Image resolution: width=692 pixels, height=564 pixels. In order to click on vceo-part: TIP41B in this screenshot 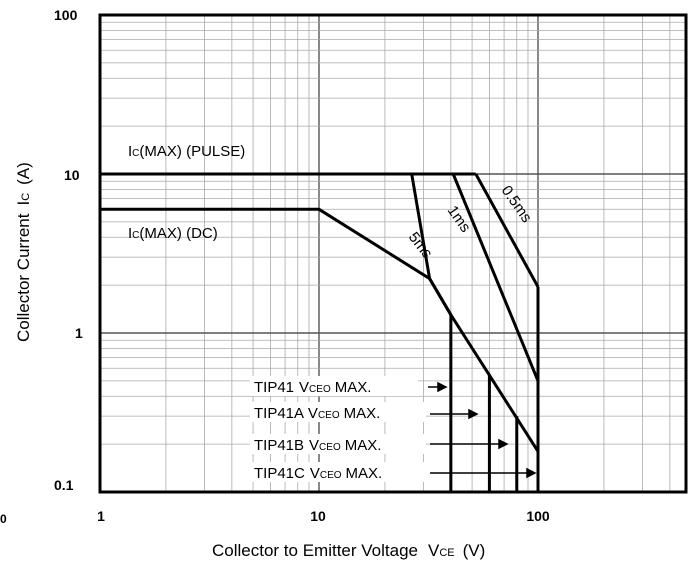, I will do `click(279, 445)`.